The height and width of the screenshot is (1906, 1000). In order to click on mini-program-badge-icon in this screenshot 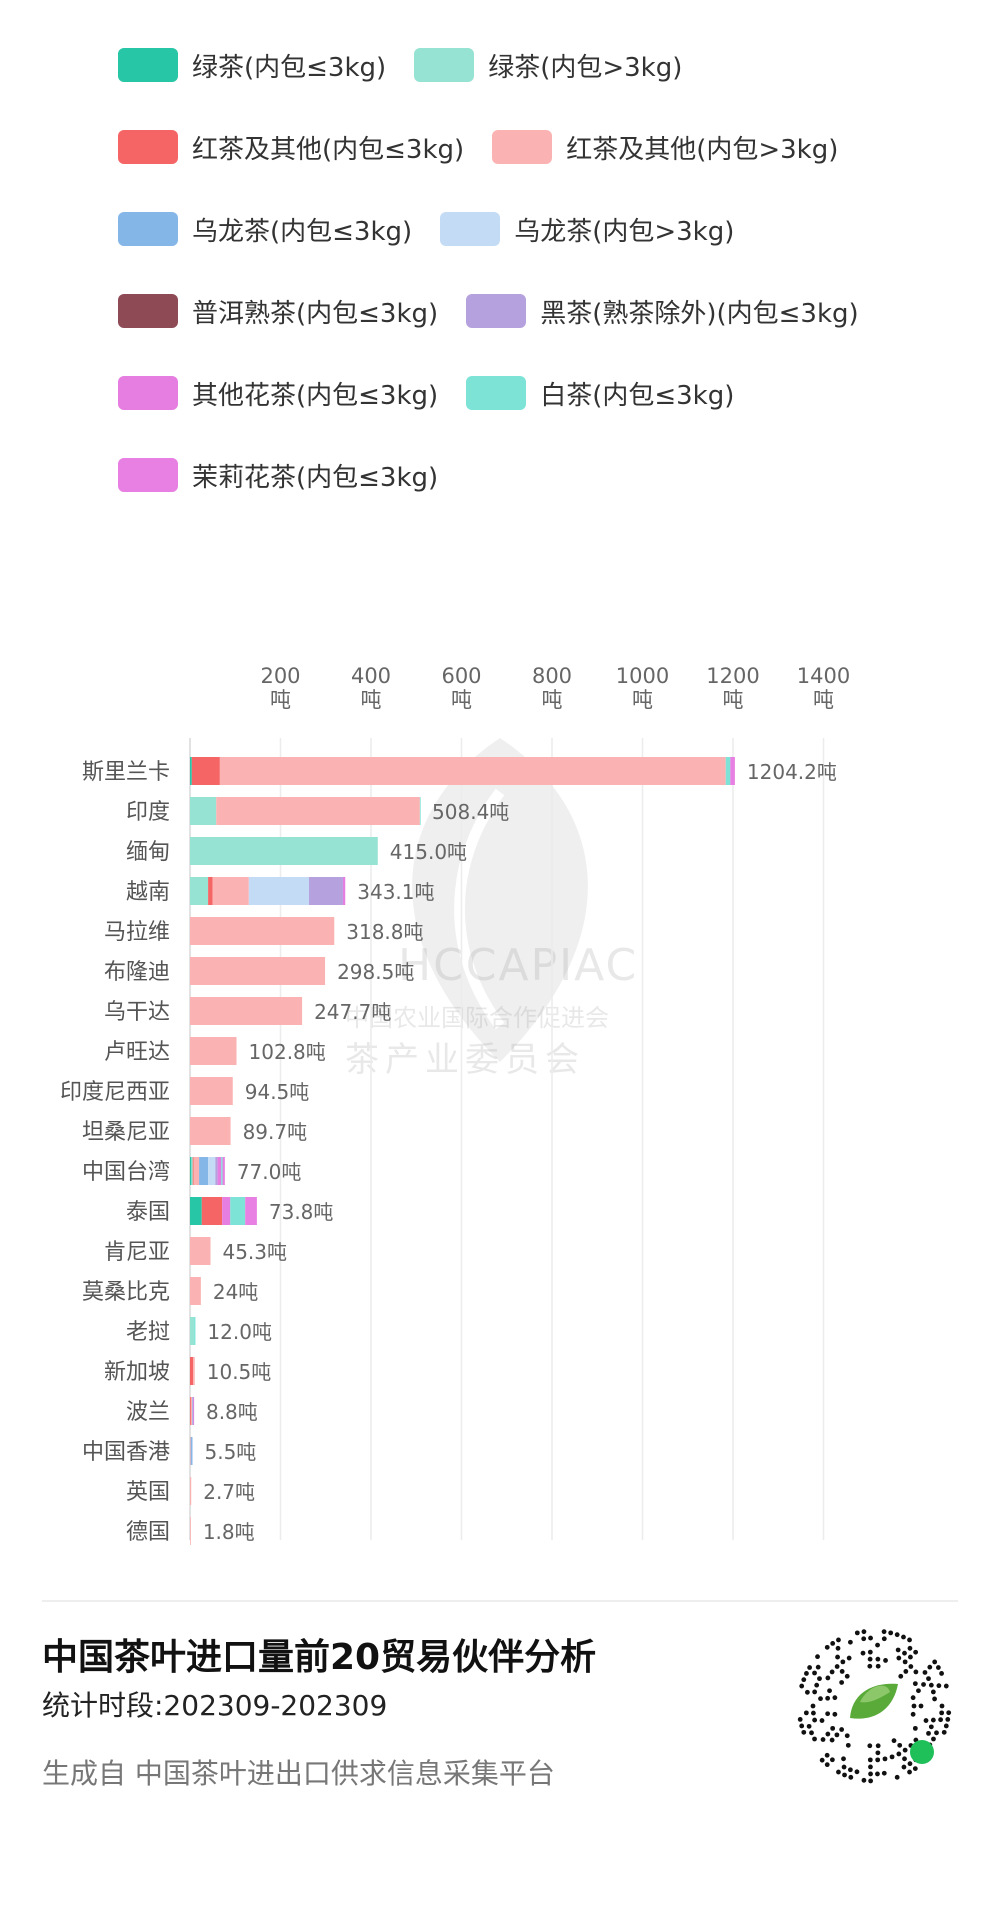, I will do `click(922, 1752)`.